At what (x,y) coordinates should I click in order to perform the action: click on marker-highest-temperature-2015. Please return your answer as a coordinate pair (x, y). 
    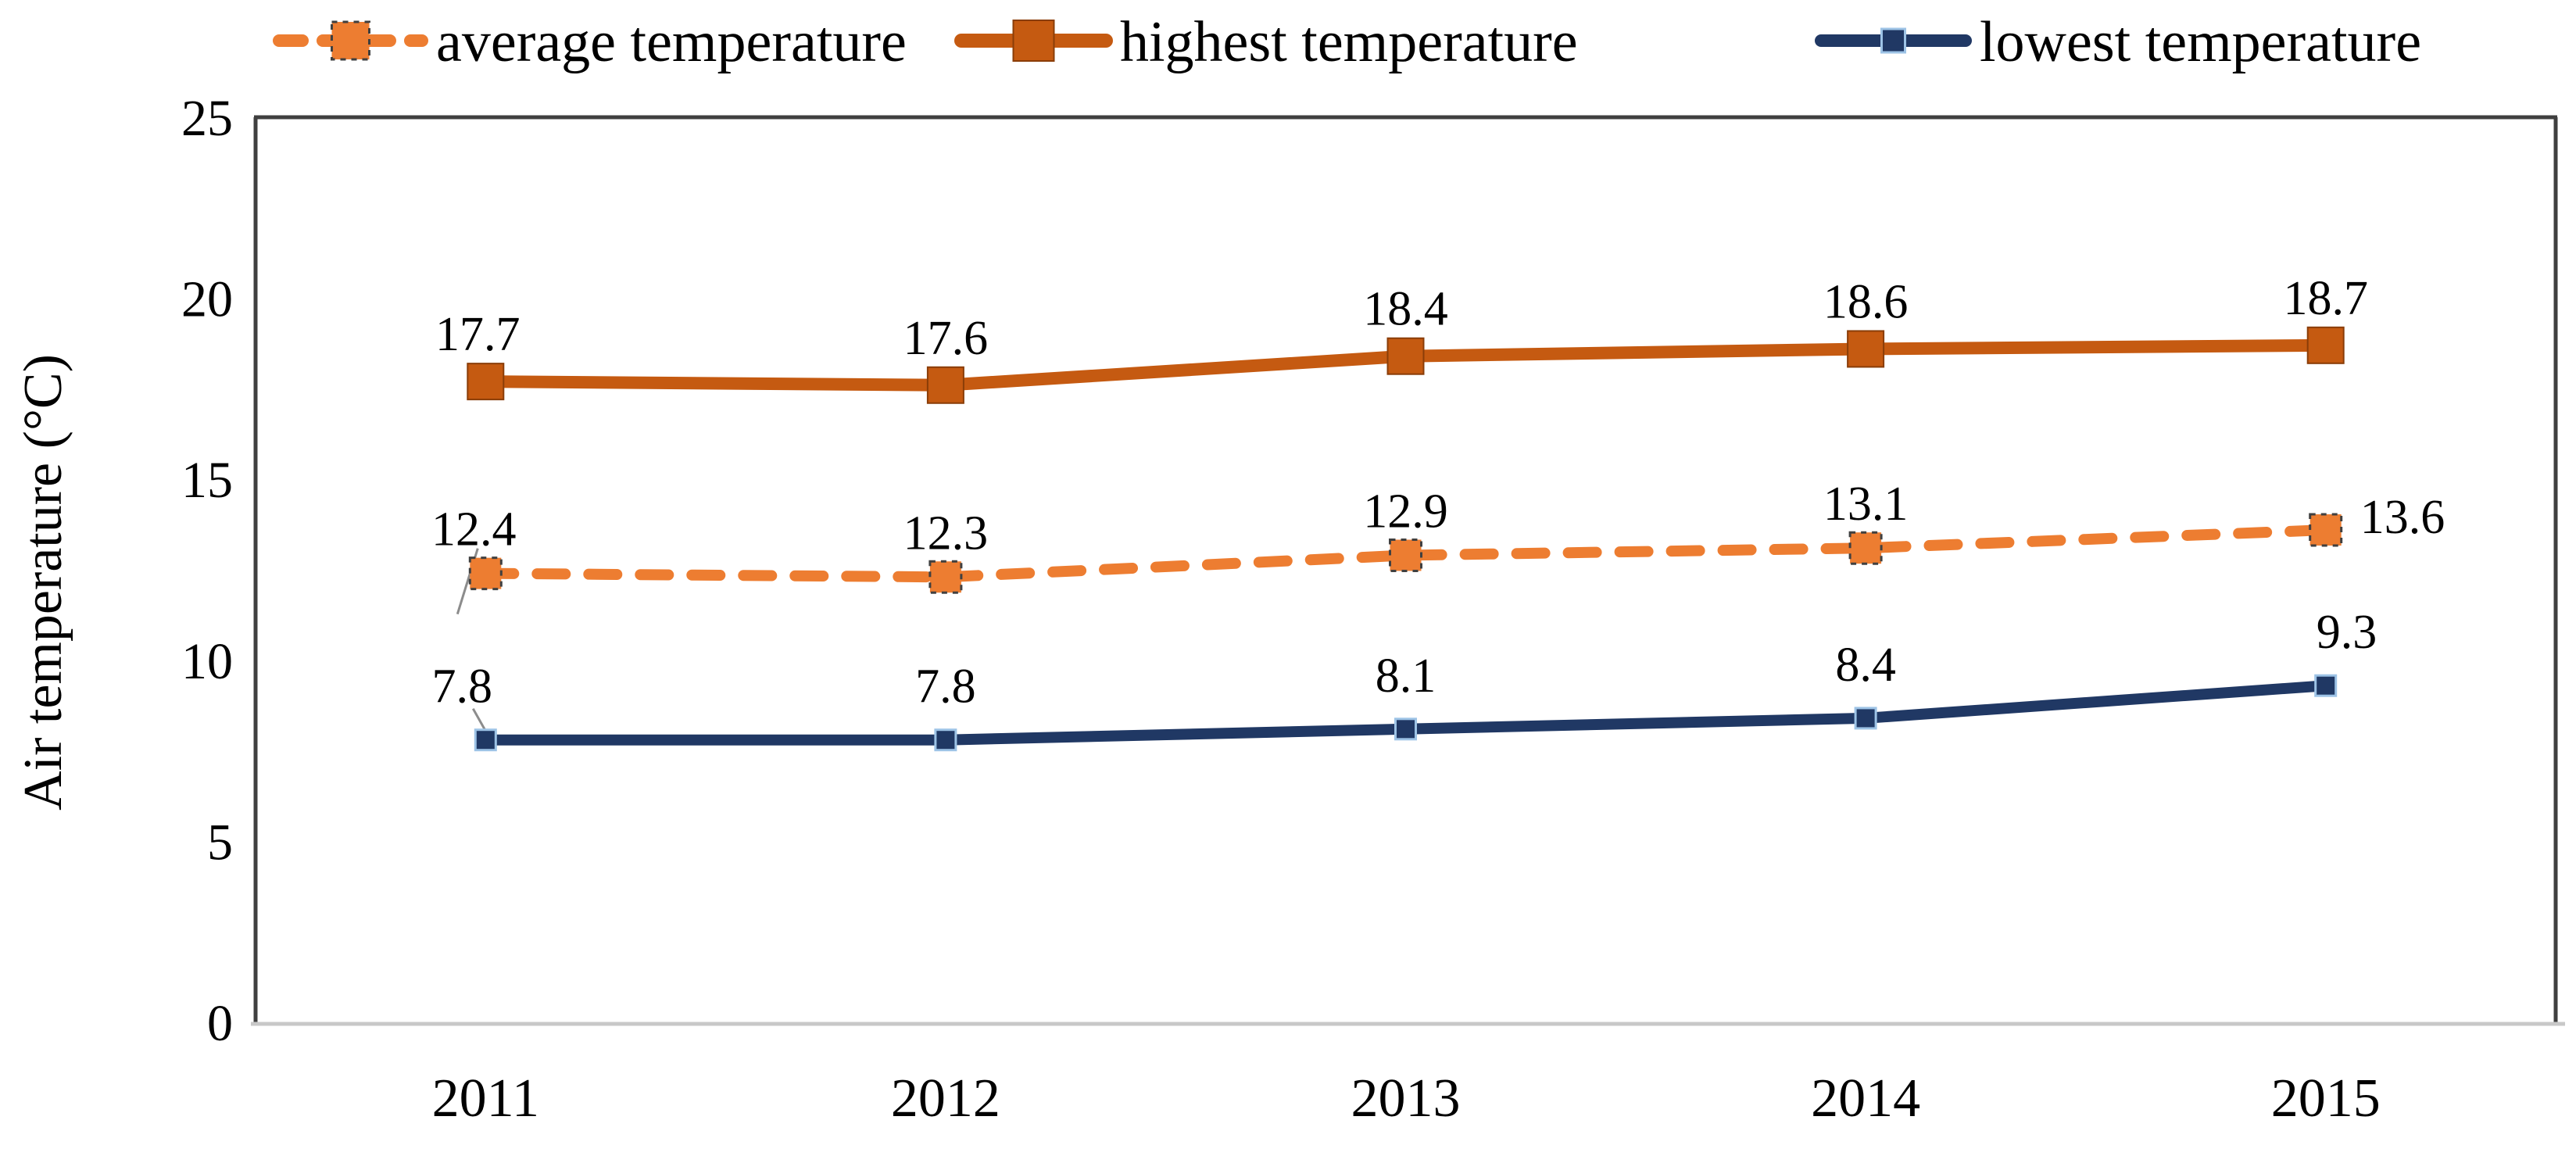
    Looking at the image, I should click on (2325, 345).